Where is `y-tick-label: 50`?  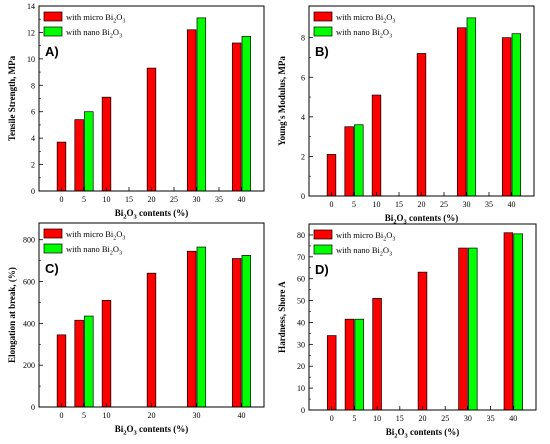
y-tick-label: 50 is located at coordinates (301, 301).